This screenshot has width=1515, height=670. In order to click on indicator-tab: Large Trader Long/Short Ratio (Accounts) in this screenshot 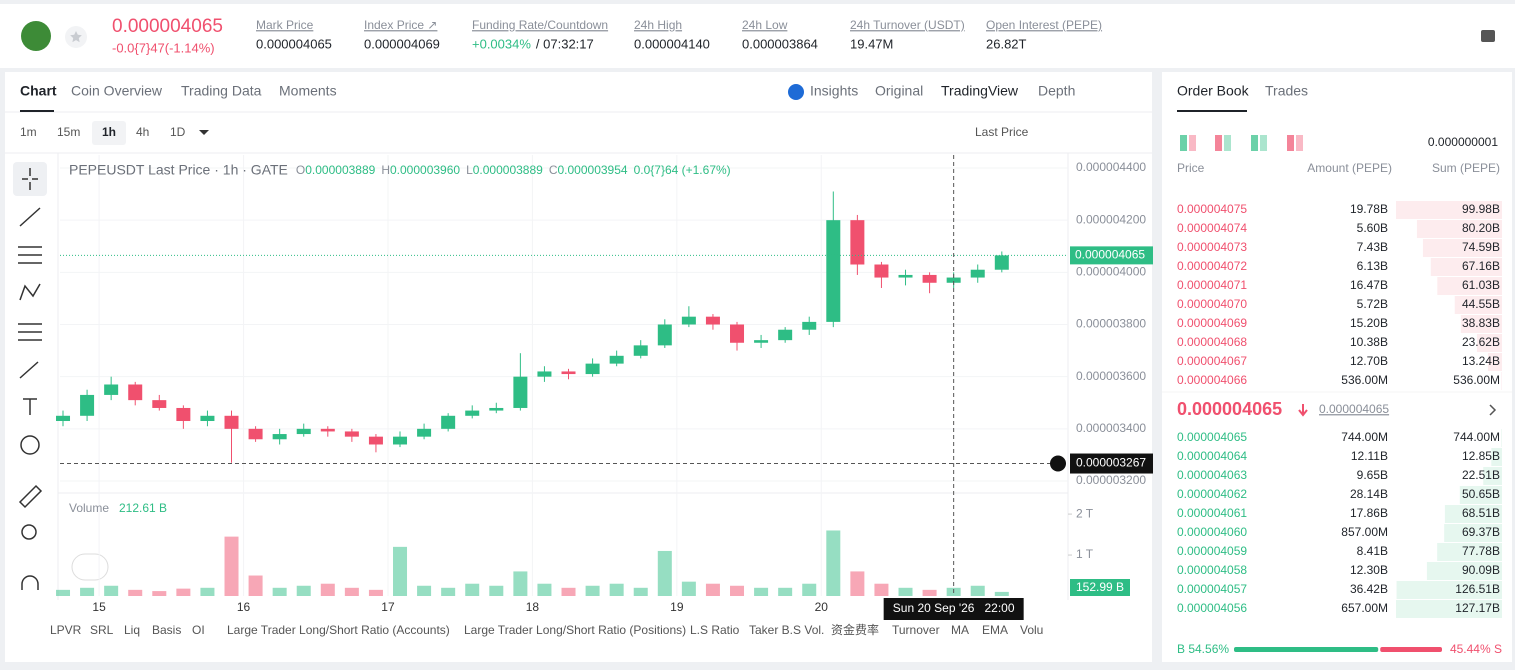, I will do `click(338, 630)`.